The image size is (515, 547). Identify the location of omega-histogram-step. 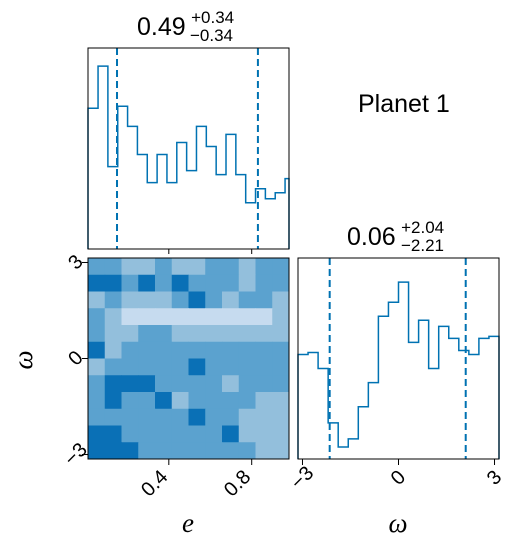
(398, 370).